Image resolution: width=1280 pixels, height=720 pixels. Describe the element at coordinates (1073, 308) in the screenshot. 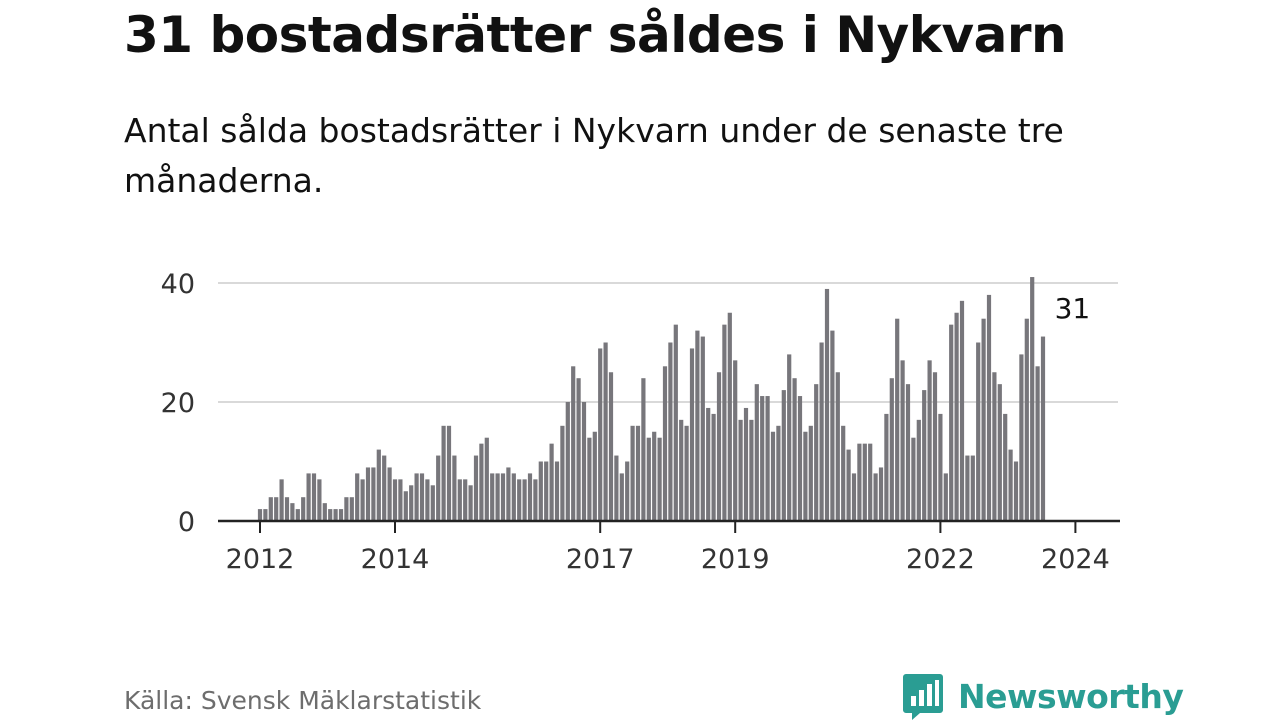

I see `value-annotation: 31` at that location.